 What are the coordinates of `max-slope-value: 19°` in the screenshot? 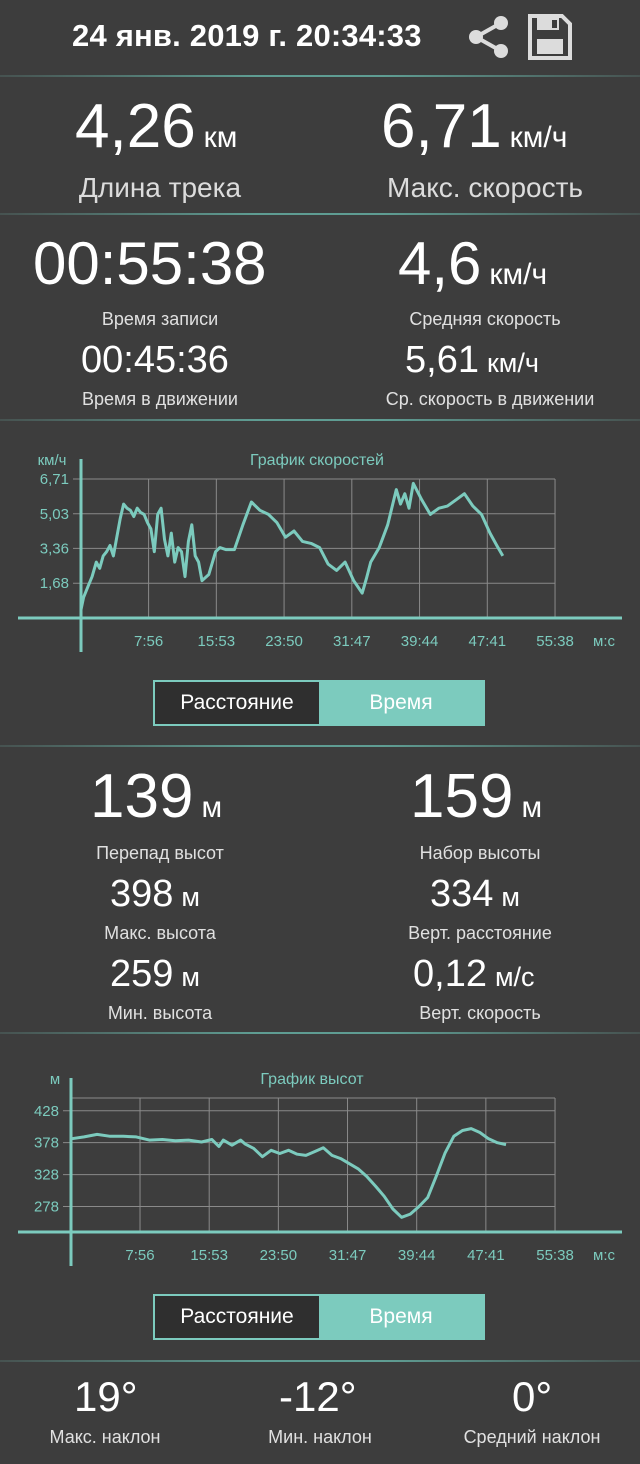 It's located at (106, 1396).